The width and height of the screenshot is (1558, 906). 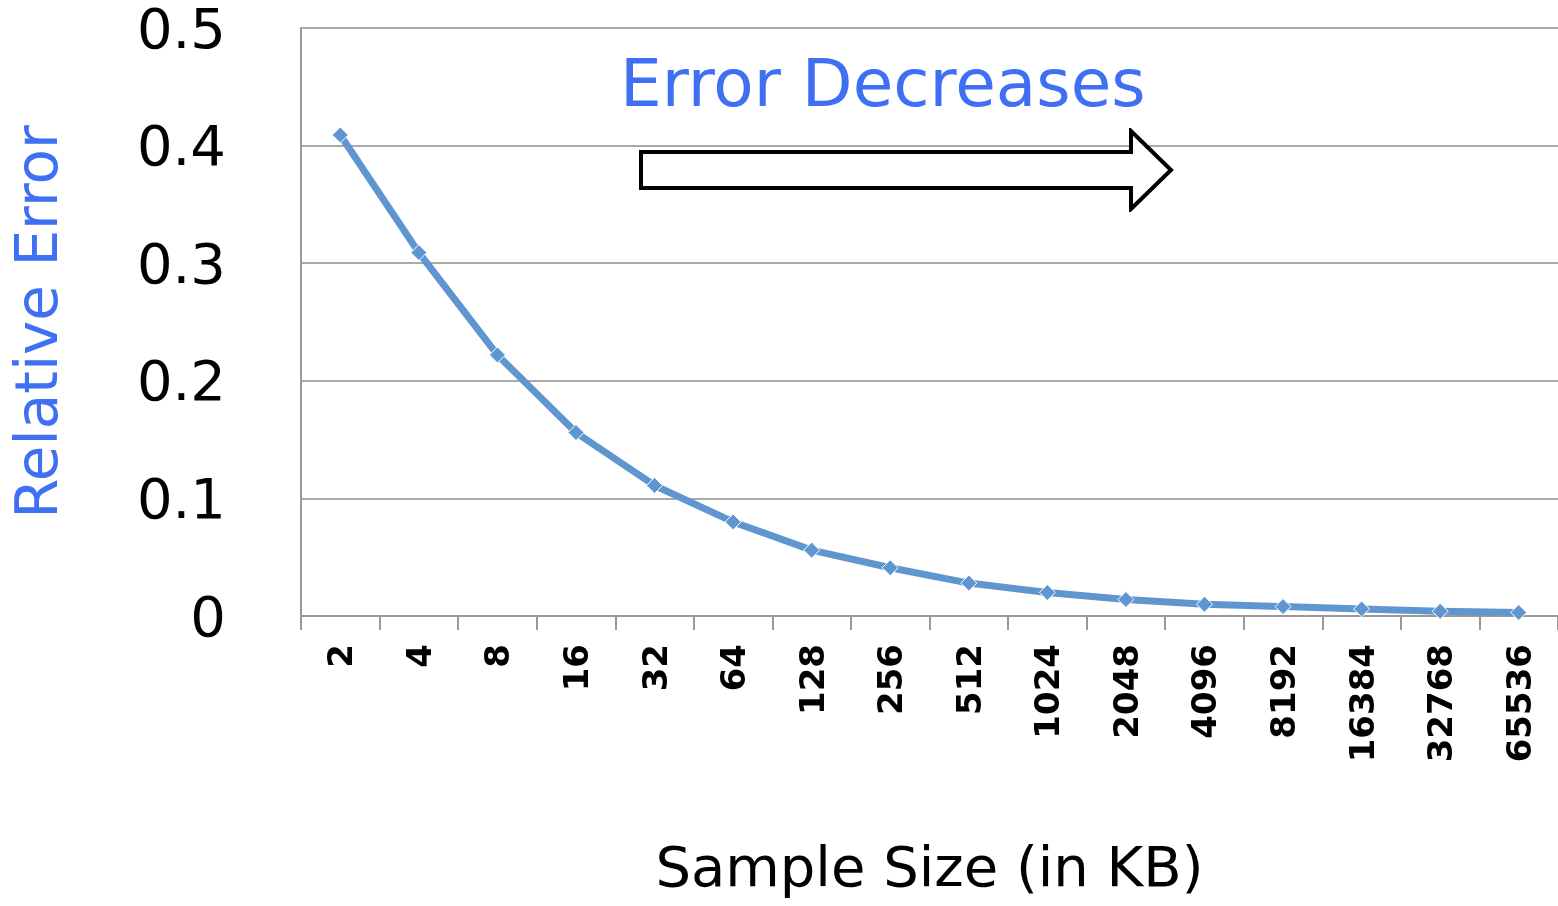 I want to click on x-tick-label: 16, so click(x=575, y=668).